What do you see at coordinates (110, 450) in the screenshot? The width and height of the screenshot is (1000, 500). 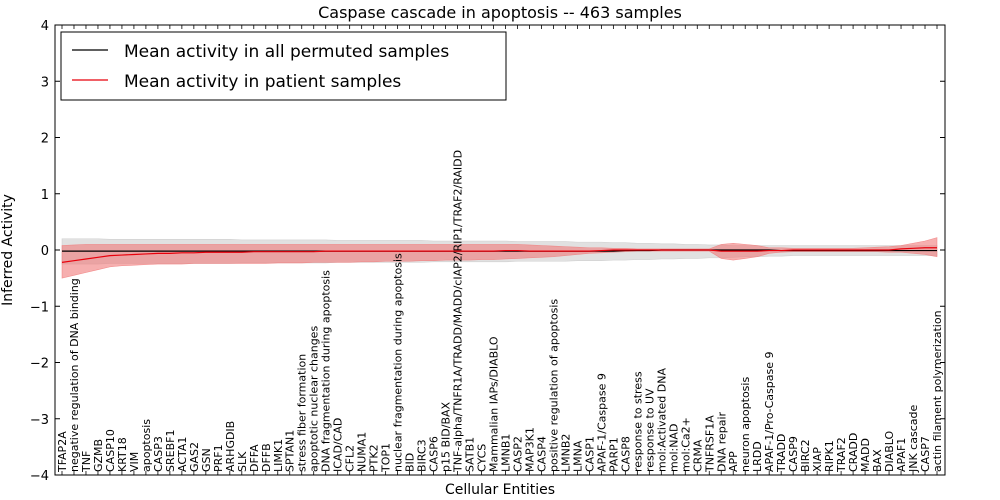 I see `x-tick-label: CASP10` at bounding box center [110, 450].